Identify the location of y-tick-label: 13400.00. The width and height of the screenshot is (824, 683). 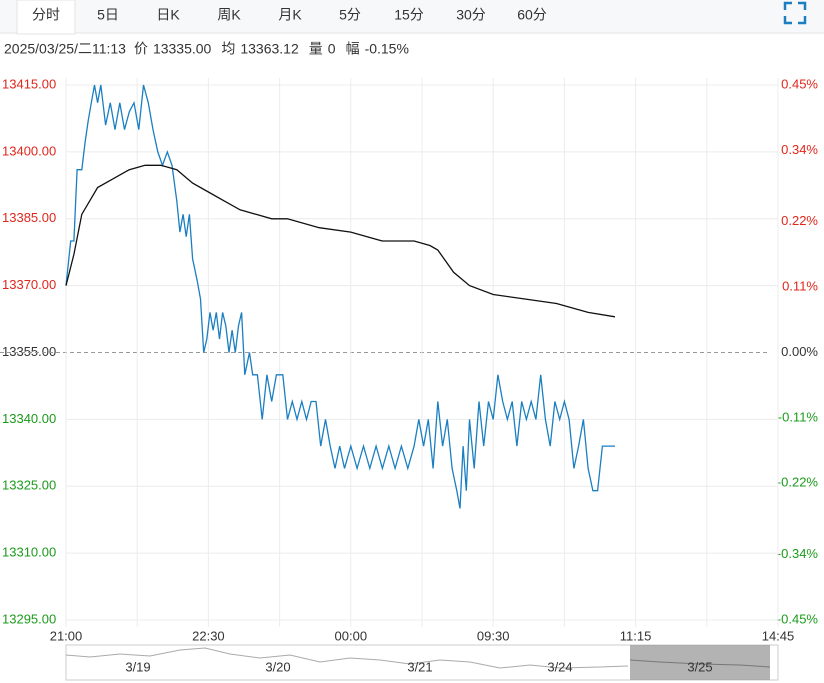
(29, 150).